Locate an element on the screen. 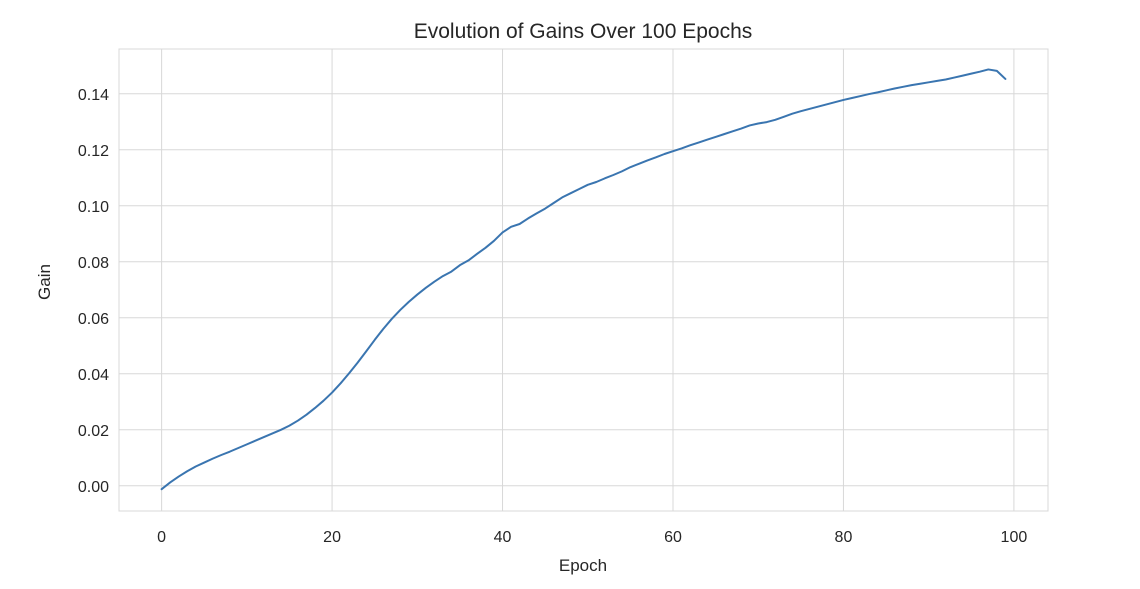 The width and height of the screenshot is (1140, 589). x-tick-label: 0 is located at coordinates (161, 537).